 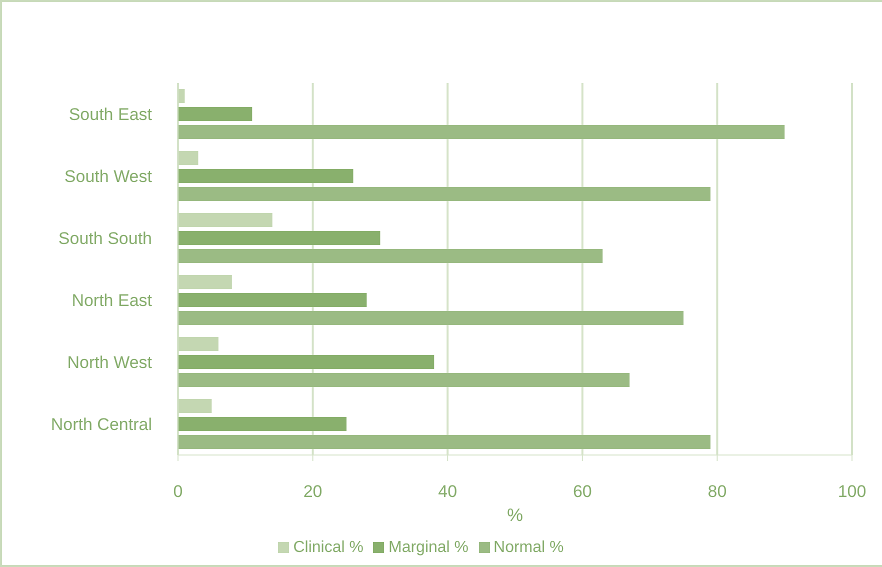 What do you see at coordinates (717, 492) in the screenshot?
I see `x-tick-label: 80` at bounding box center [717, 492].